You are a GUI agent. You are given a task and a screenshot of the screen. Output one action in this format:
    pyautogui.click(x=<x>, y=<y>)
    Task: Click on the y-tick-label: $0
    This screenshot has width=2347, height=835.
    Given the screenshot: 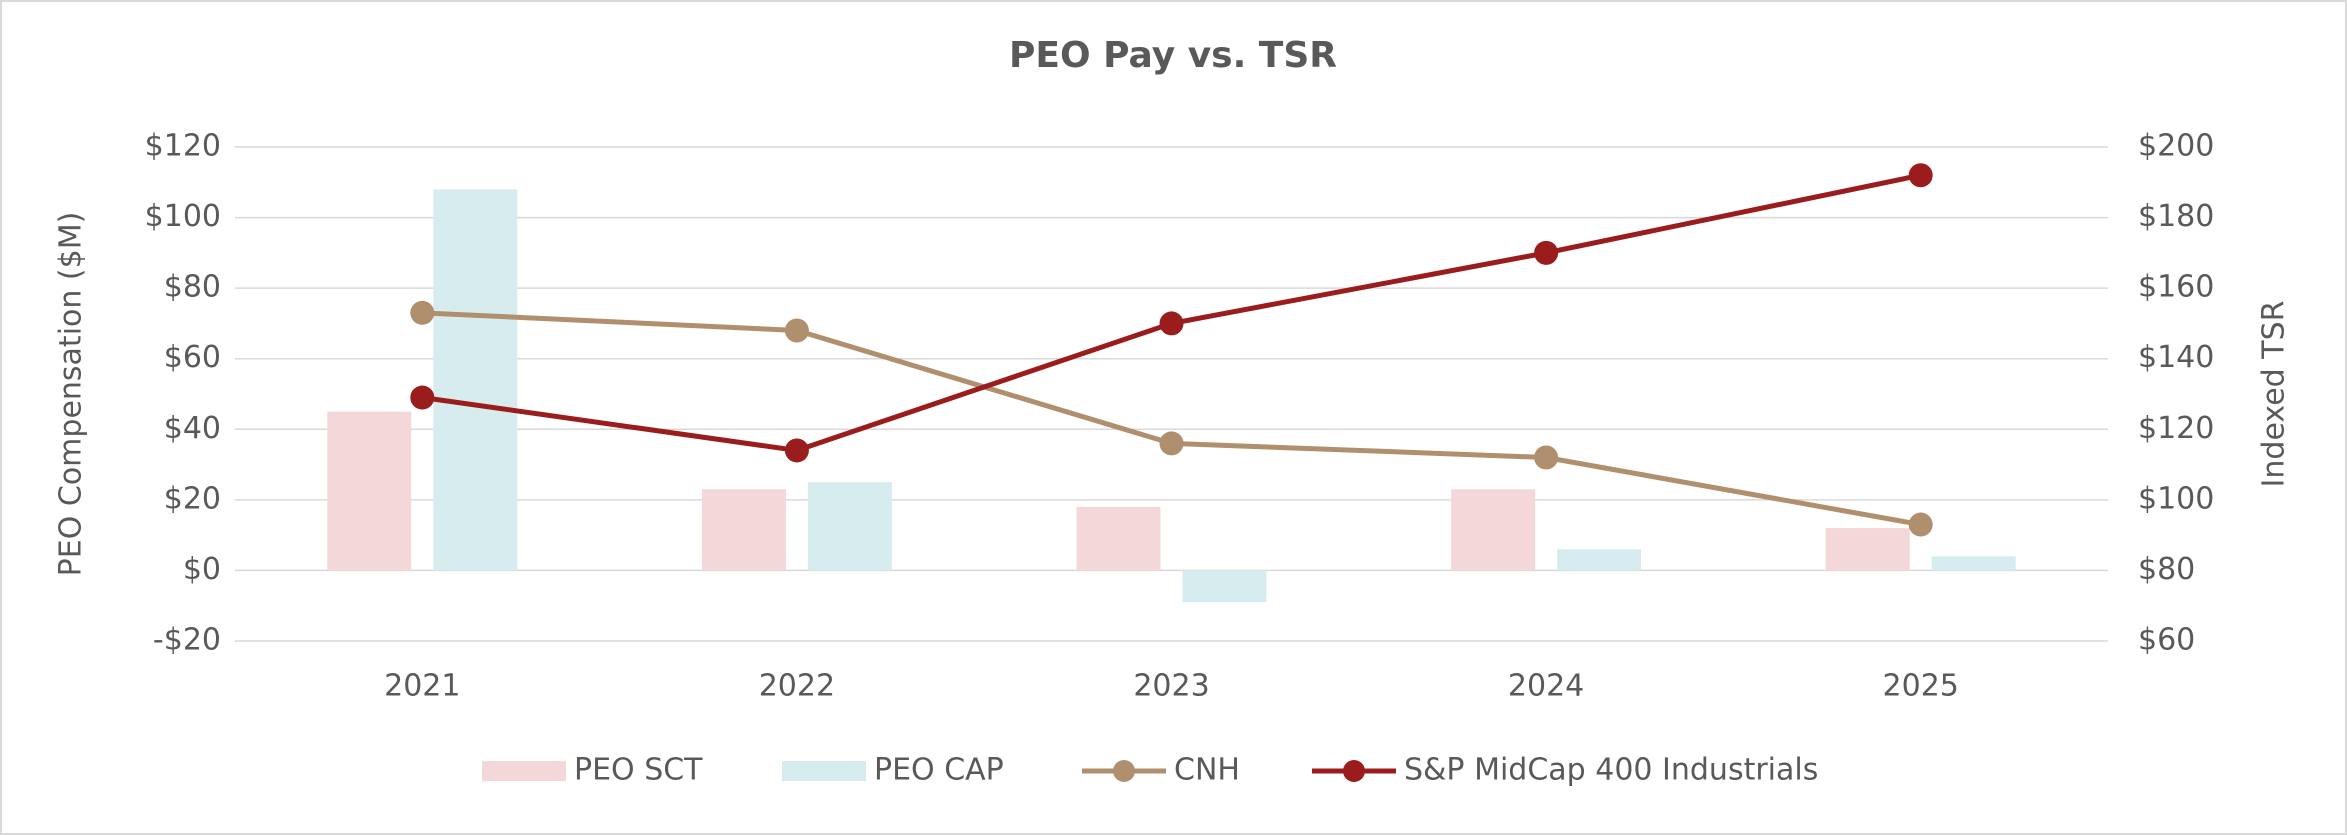 What is the action you would take?
    pyautogui.click(x=202, y=569)
    